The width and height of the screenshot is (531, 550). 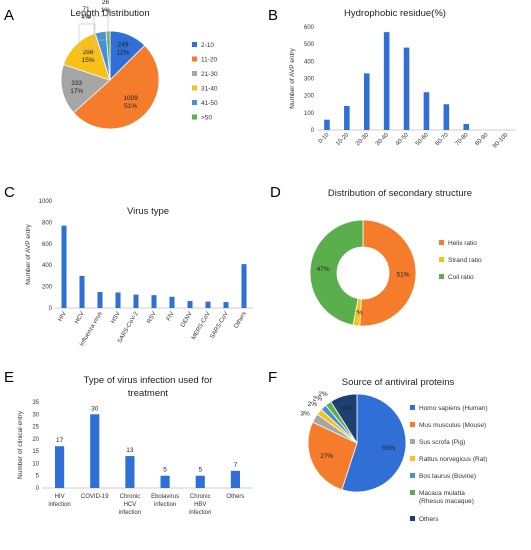 What do you see at coordinates (272, 377) in the screenshot?
I see `panel-label-f: F` at bounding box center [272, 377].